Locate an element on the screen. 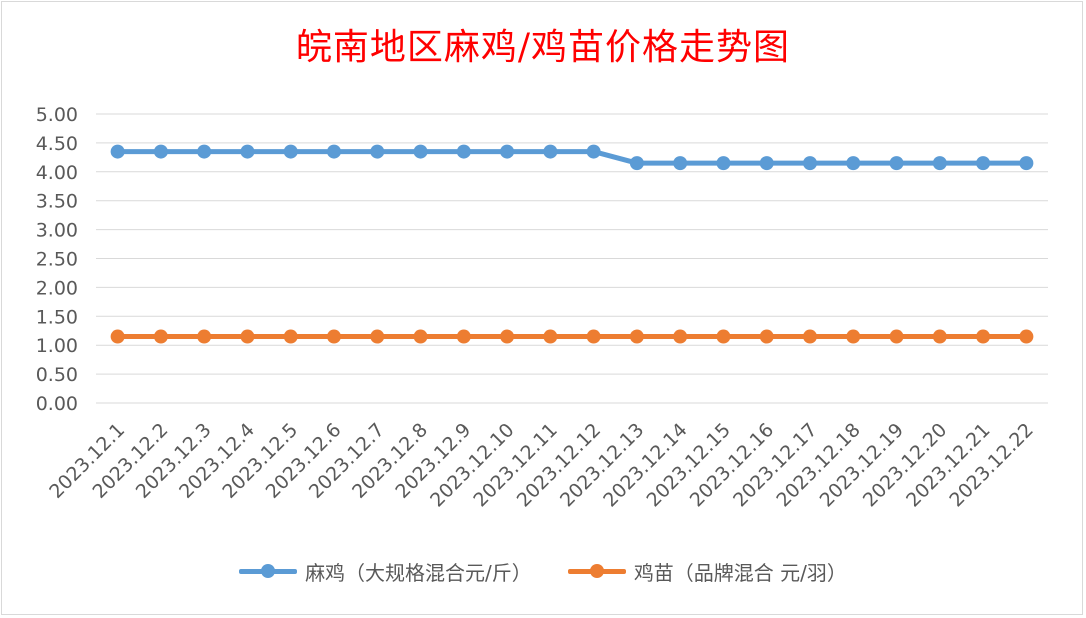 This screenshot has height=618, width=1086. legend-item-series-2: 鸡苗（品牌混合 元/羽） is located at coordinates (707, 571).